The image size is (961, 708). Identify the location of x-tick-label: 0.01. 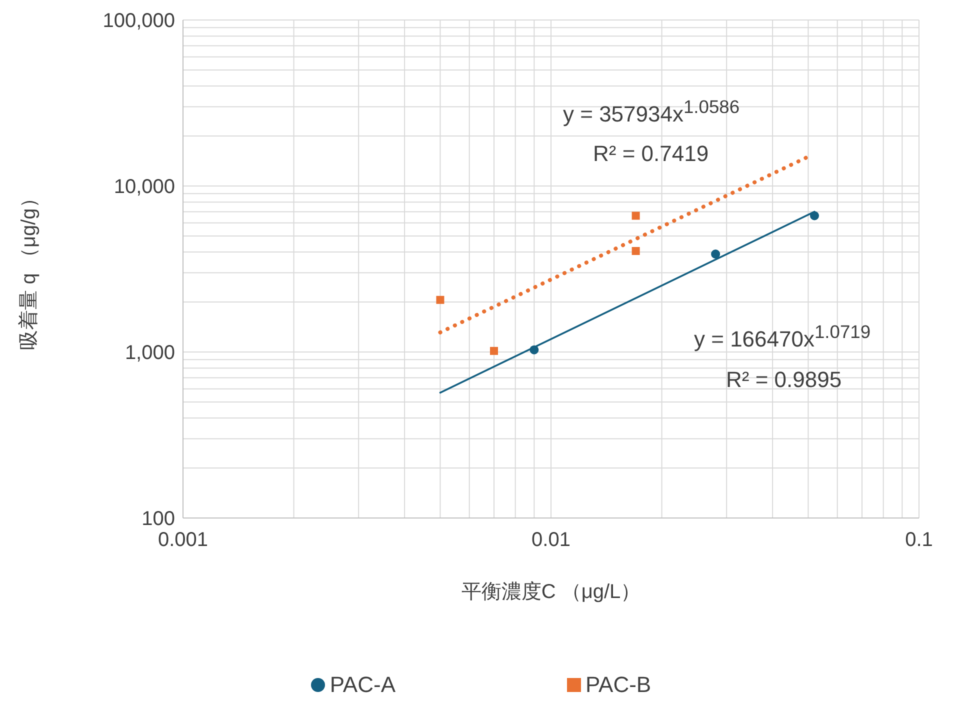
(551, 540).